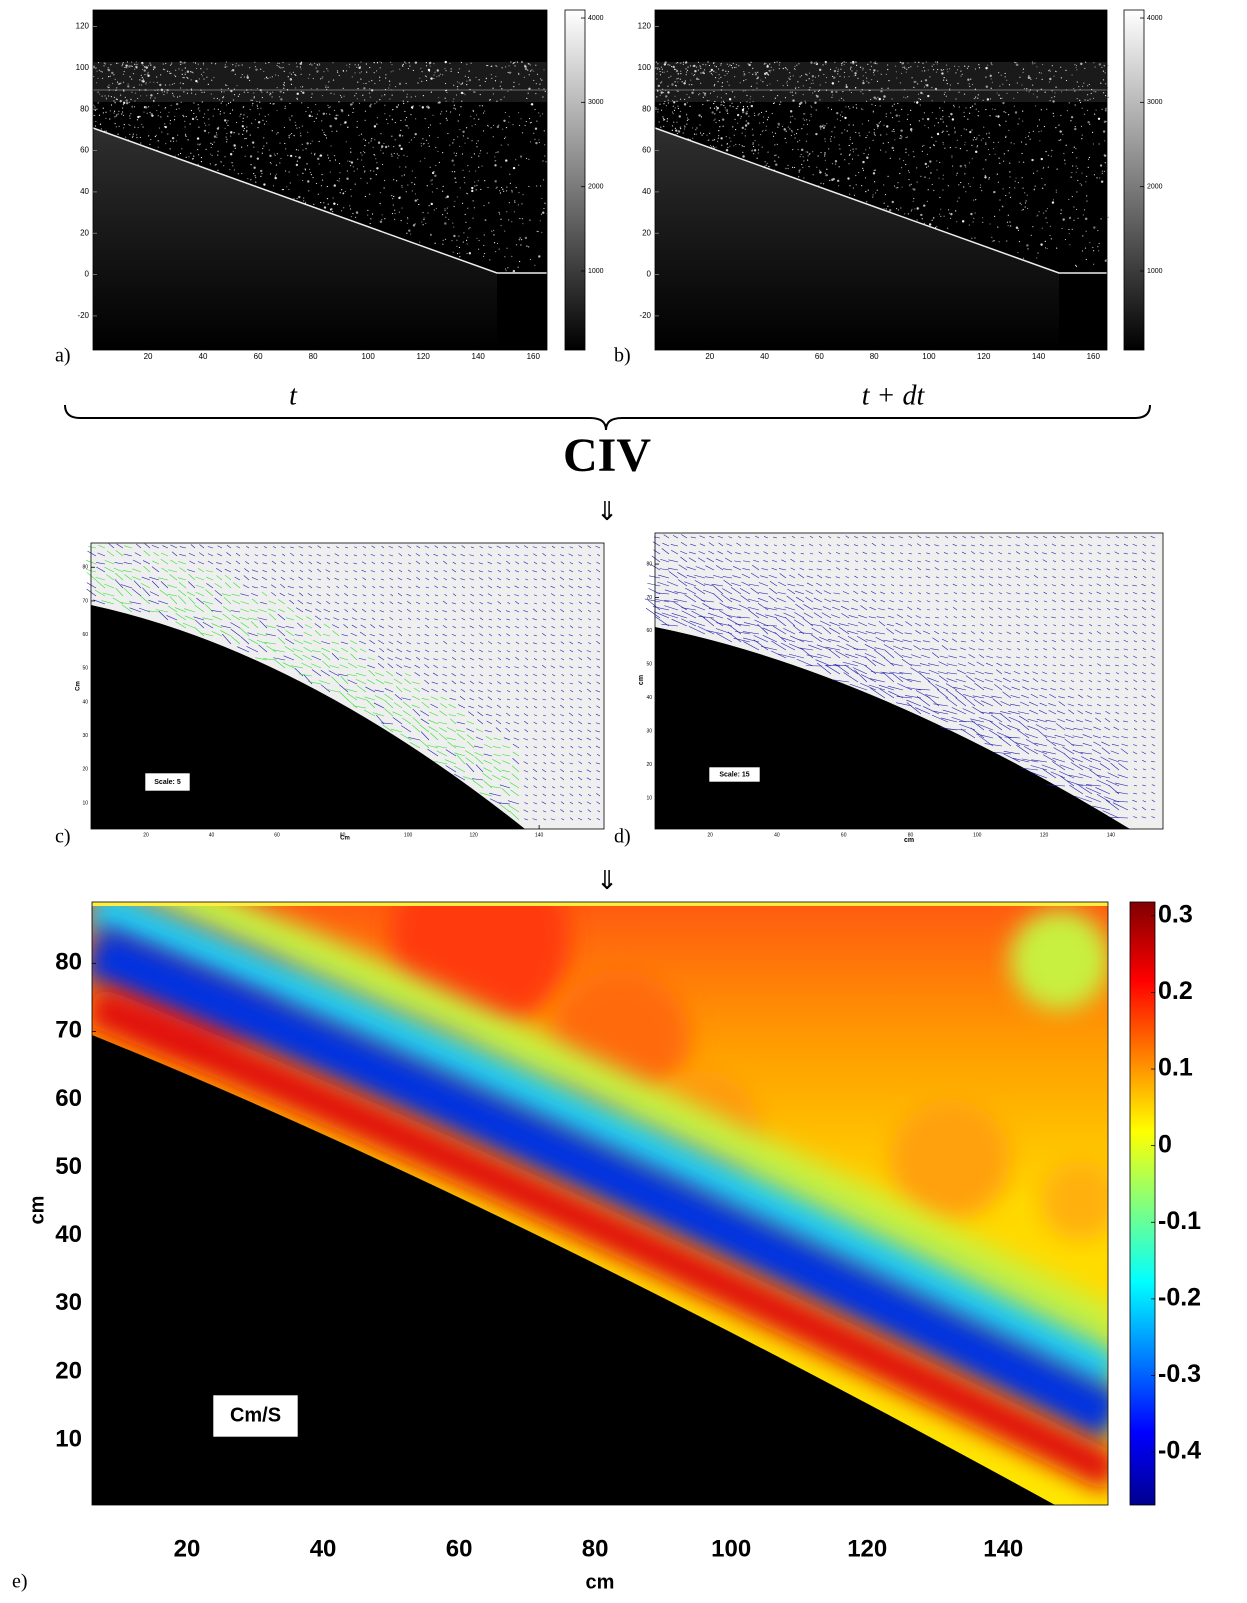 The height and width of the screenshot is (1603, 1247). What do you see at coordinates (607, 511) in the screenshot?
I see `arrow: ⇓` at bounding box center [607, 511].